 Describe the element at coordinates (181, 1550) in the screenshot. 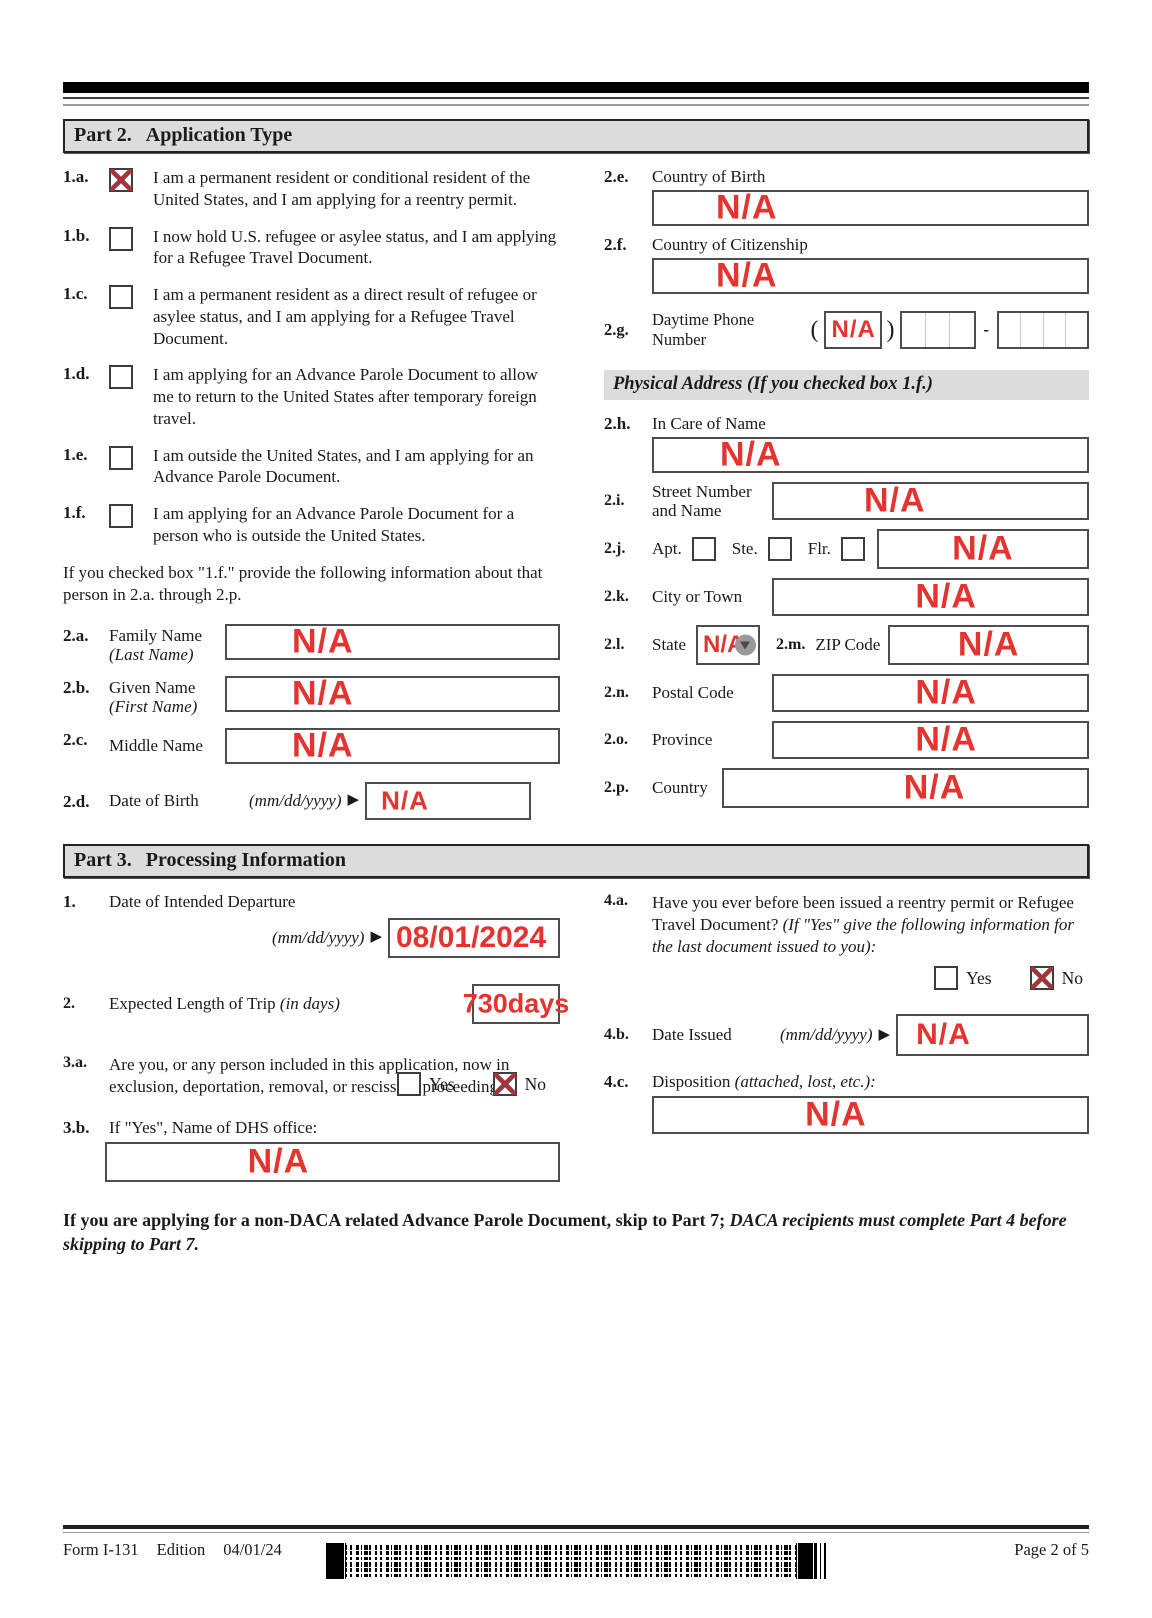

I see `footer-form-info: Form I-131 Edition 04/01/24` at that location.